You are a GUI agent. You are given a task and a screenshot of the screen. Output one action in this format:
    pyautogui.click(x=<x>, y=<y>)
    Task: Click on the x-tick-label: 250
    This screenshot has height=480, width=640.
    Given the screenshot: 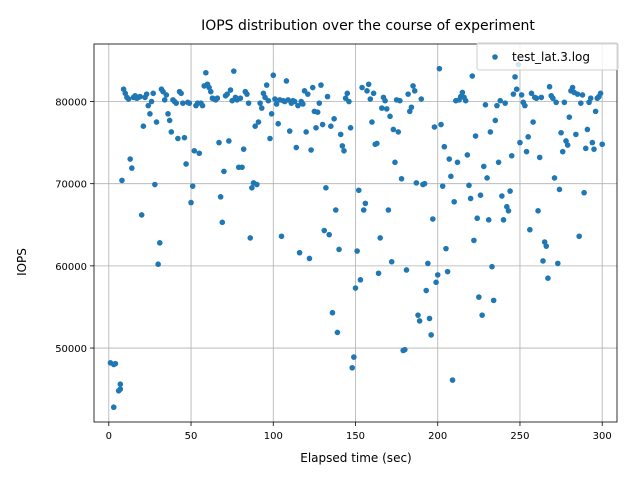 What is the action you would take?
    pyautogui.click(x=519, y=436)
    